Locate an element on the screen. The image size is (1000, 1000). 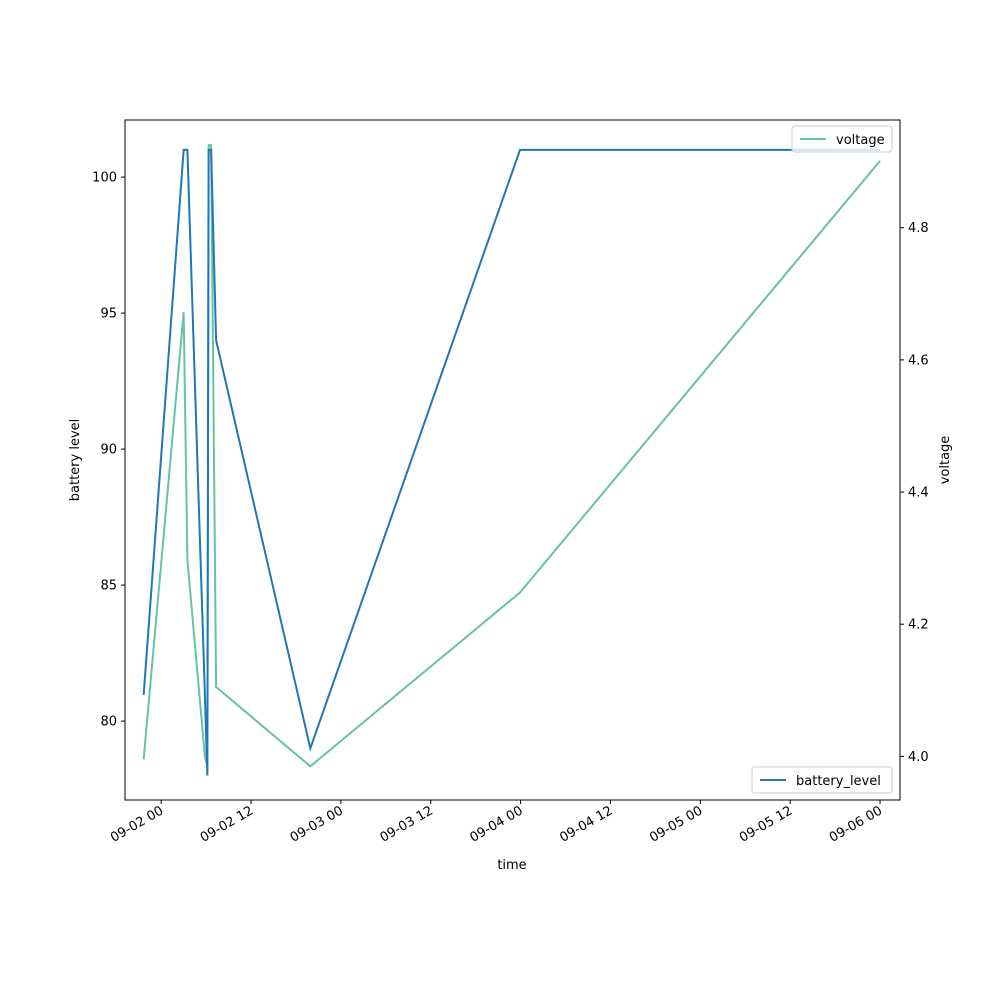
legend-battery-level-label: battery_level is located at coordinates (838, 781).